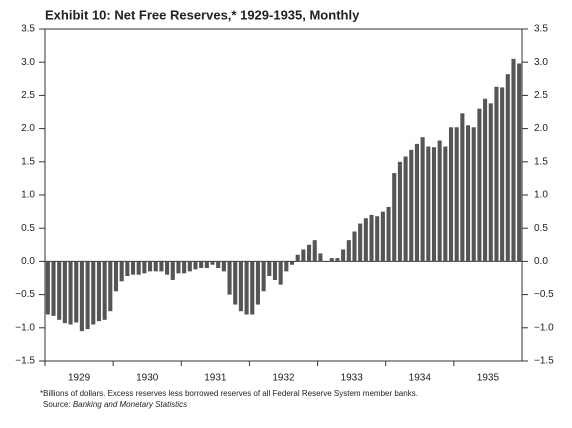 The height and width of the screenshot is (428, 572). What do you see at coordinates (541, 29) in the screenshot?
I see `y2-tick-label: 3.5` at bounding box center [541, 29].